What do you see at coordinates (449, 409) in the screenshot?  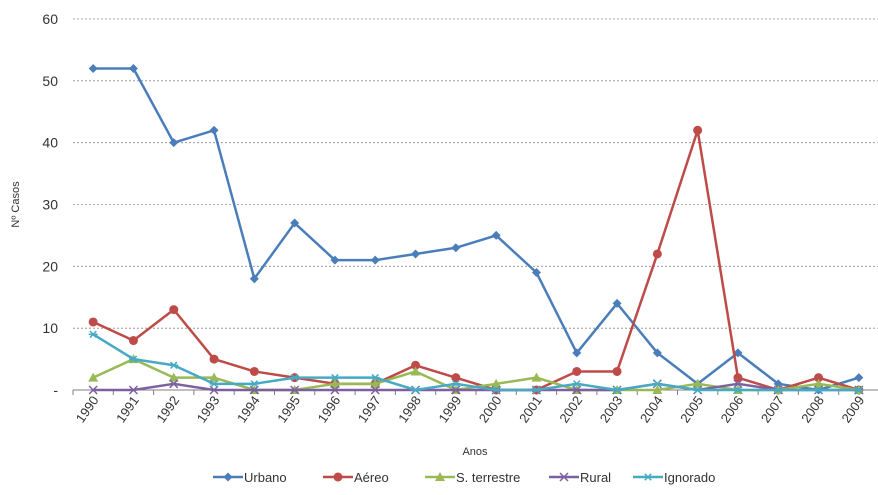 I see `x-tick-label: 1999` at bounding box center [449, 409].